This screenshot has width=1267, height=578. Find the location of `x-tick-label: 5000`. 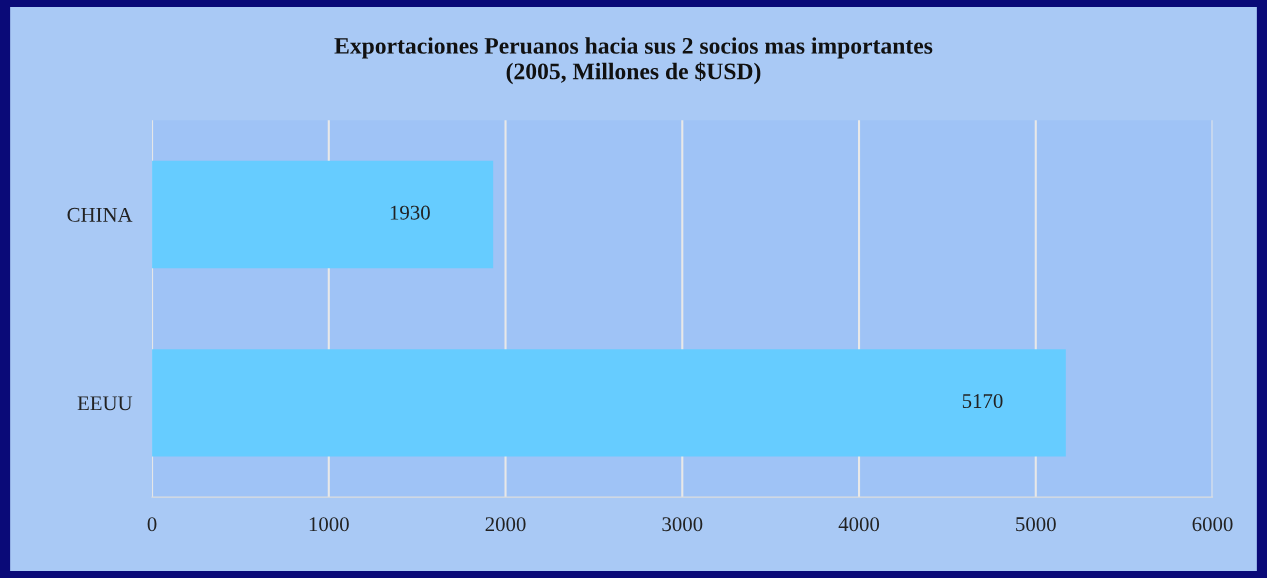

x-tick-label: 5000 is located at coordinates (1036, 524).